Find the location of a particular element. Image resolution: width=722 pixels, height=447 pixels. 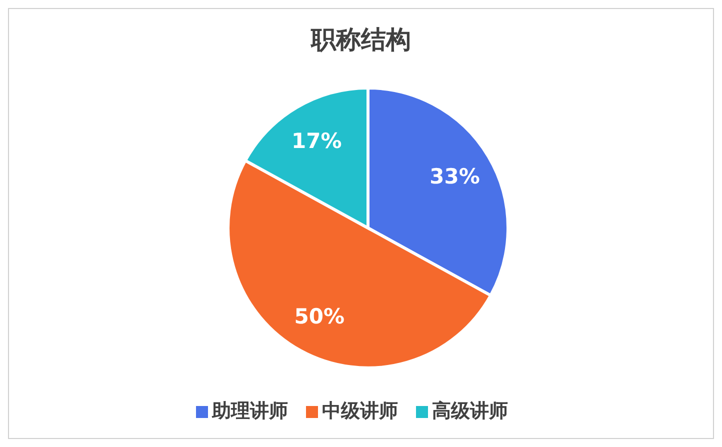

data-label: 33% is located at coordinates (455, 176).